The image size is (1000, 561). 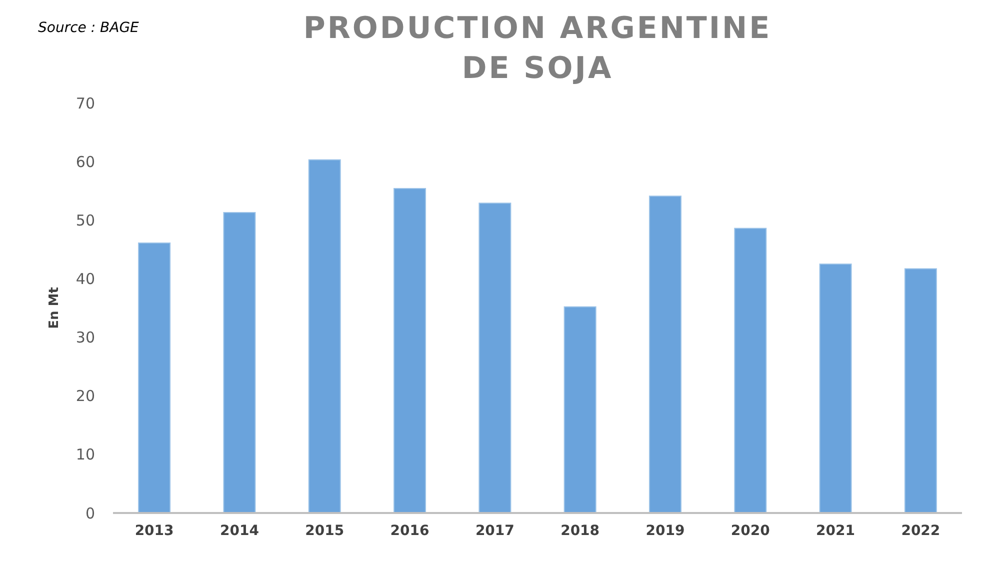 I want to click on y-tick-label: 40, so click(x=85, y=279).